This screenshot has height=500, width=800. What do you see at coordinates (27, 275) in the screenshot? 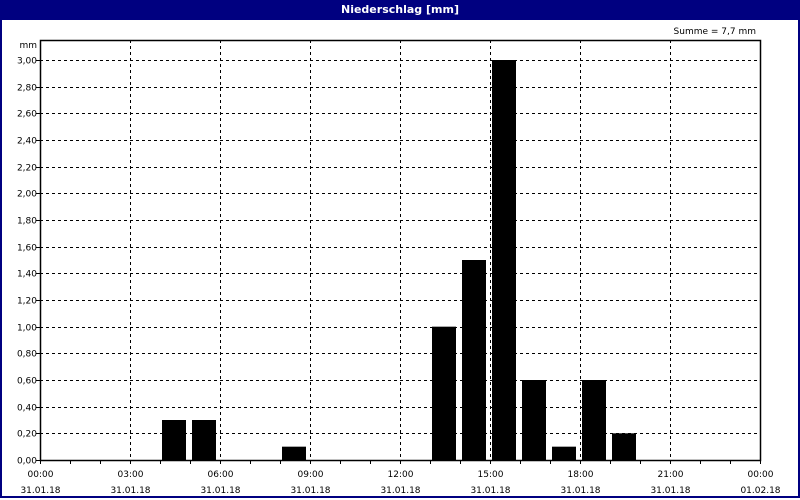
I see `y-tick-label: 1,40` at bounding box center [27, 275].